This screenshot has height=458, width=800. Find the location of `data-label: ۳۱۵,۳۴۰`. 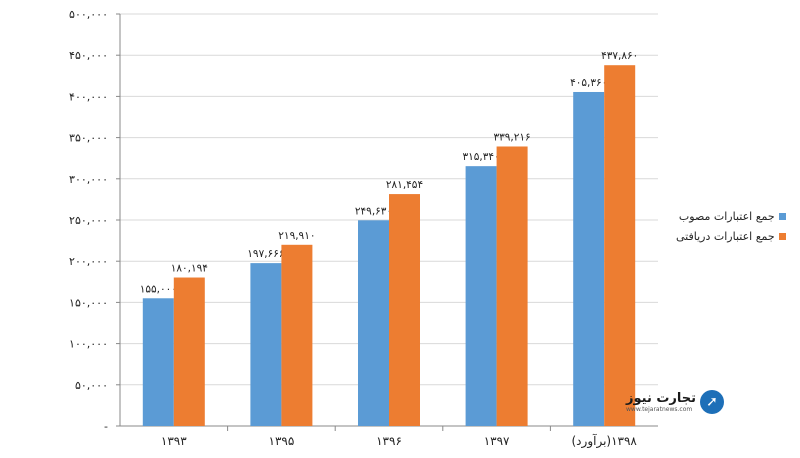

data-label: ۳۱۵,۳۴۰ is located at coordinates (481, 157).